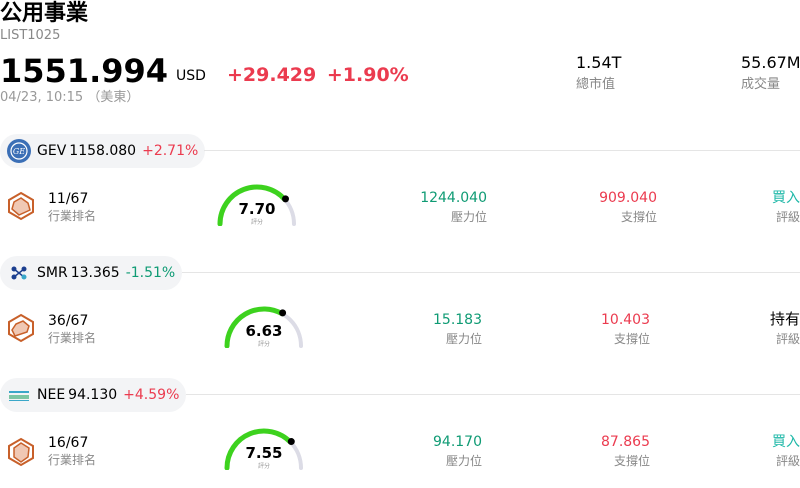  What do you see at coordinates (19, 395) in the screenshot?
I see `nextera-logo-icon` at bounding box center [19, 395].